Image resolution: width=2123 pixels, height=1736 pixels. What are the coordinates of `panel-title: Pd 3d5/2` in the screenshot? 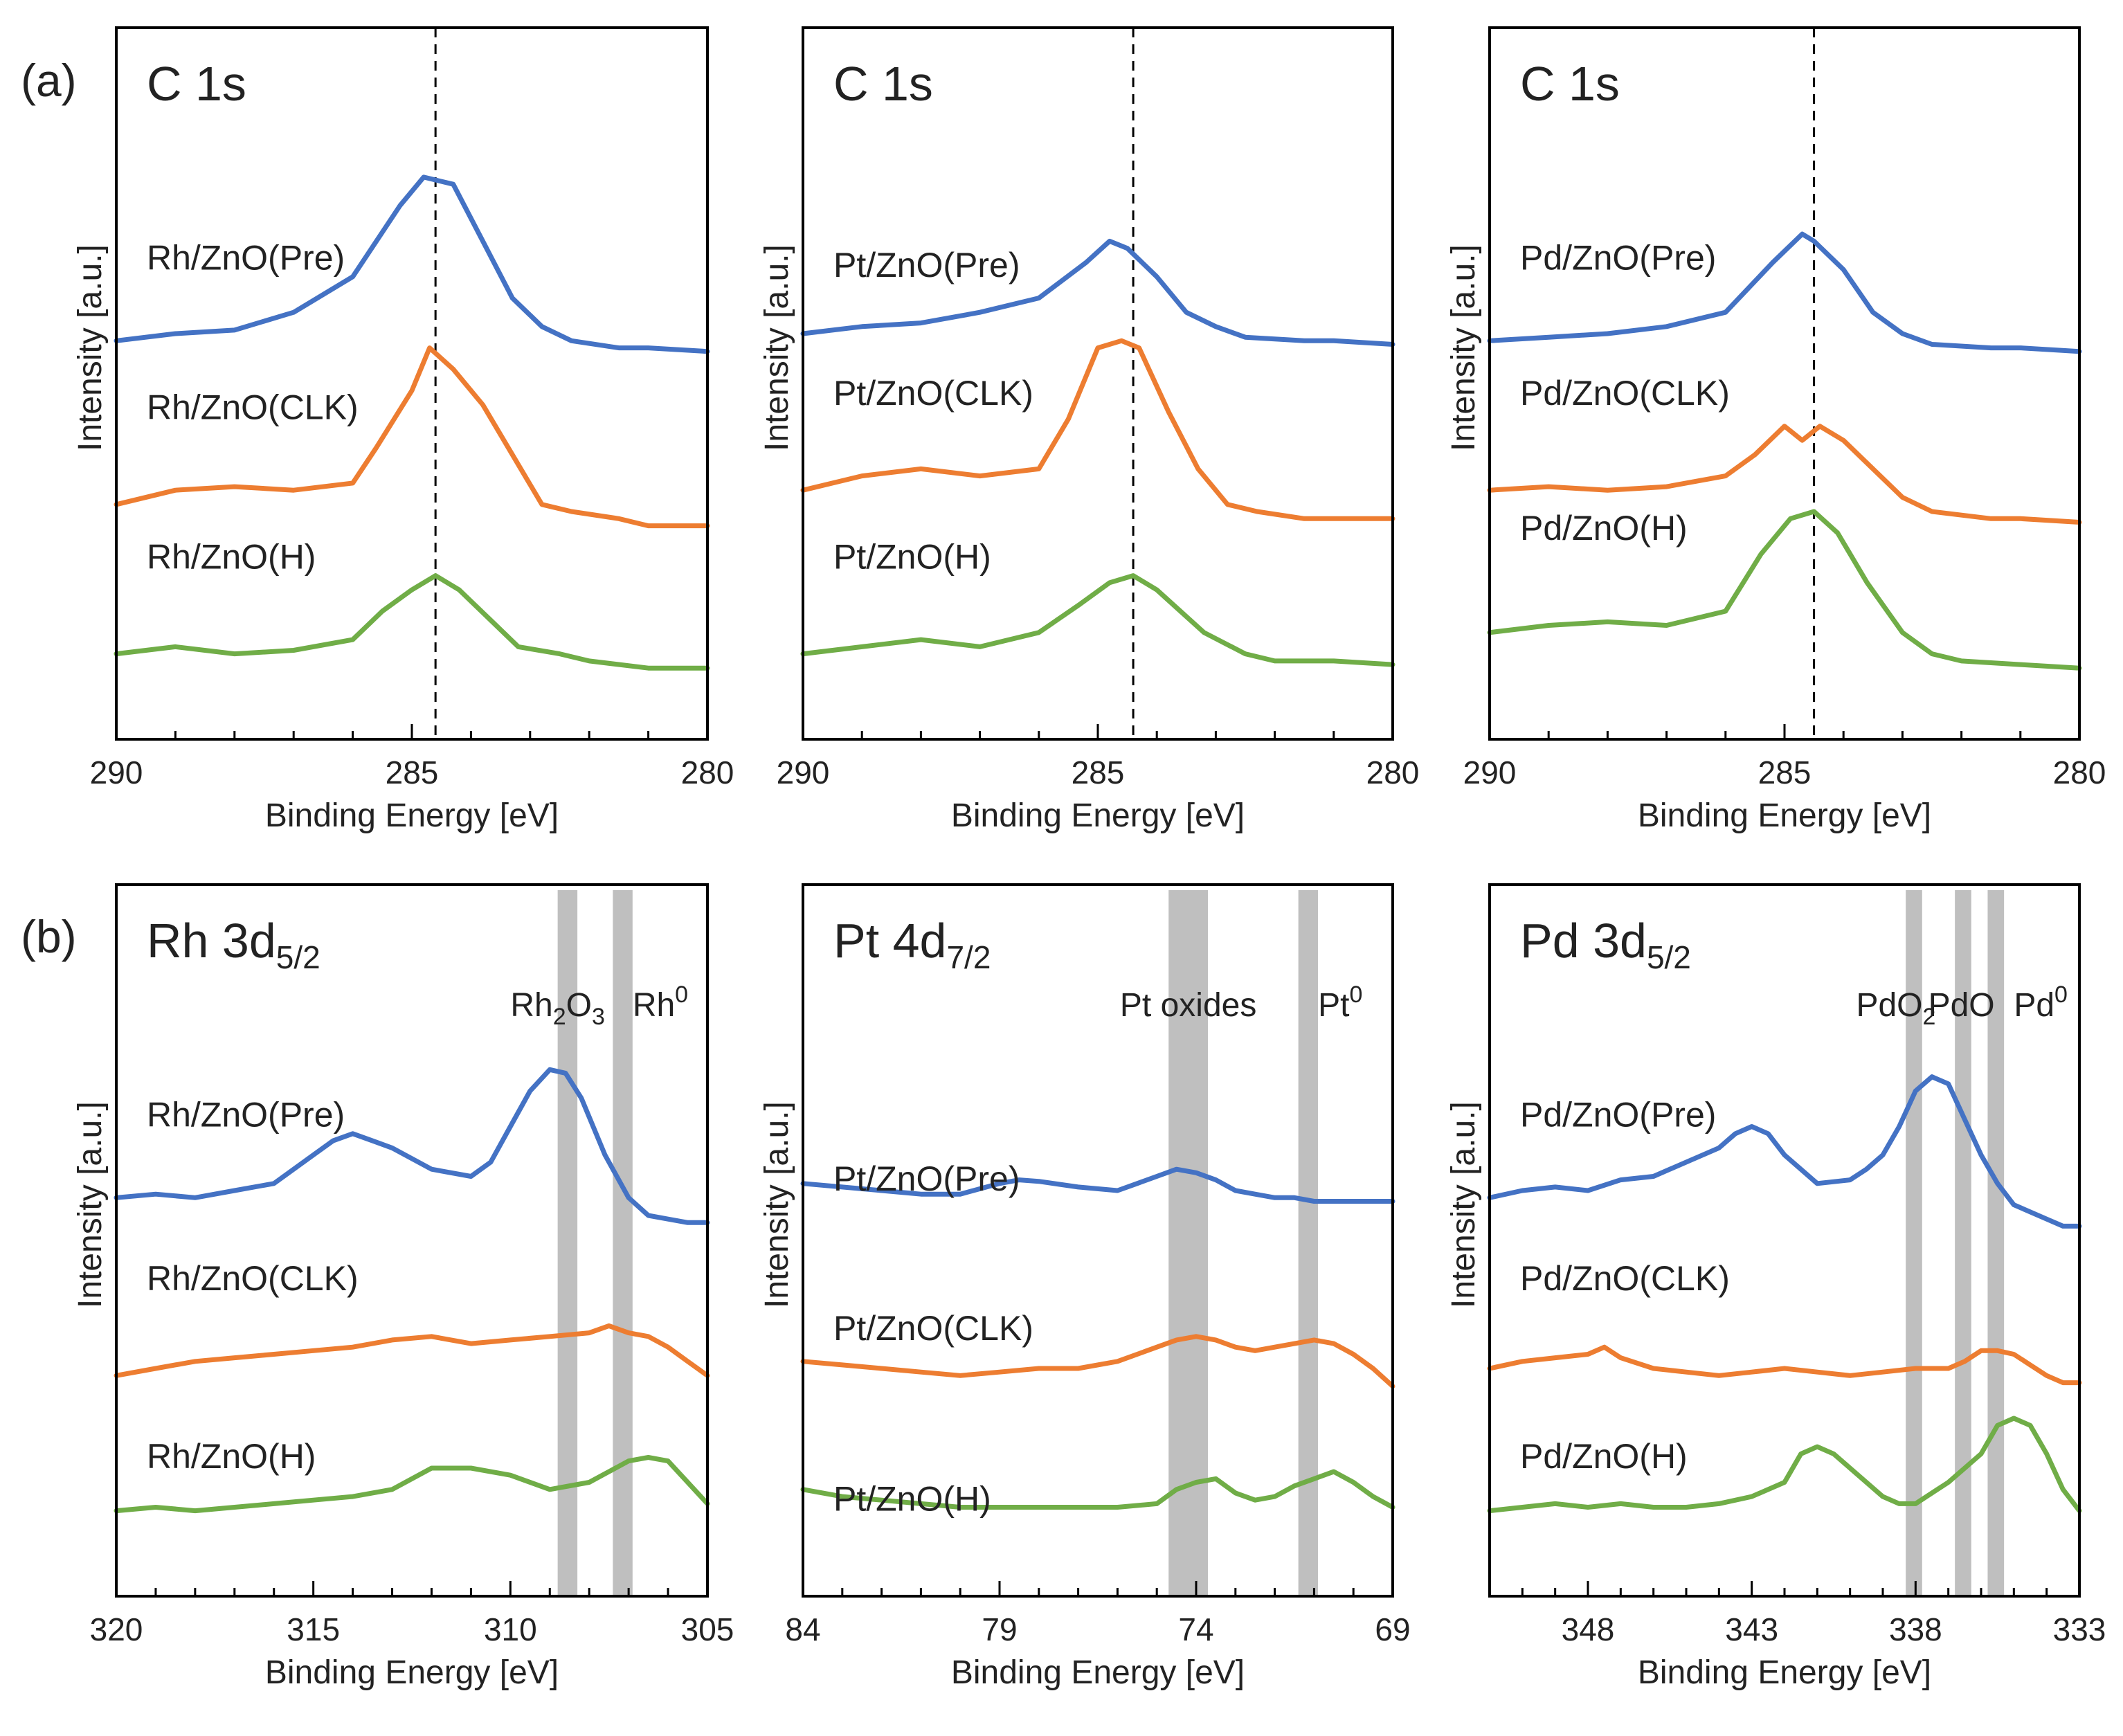 It's located at (1606, 944).